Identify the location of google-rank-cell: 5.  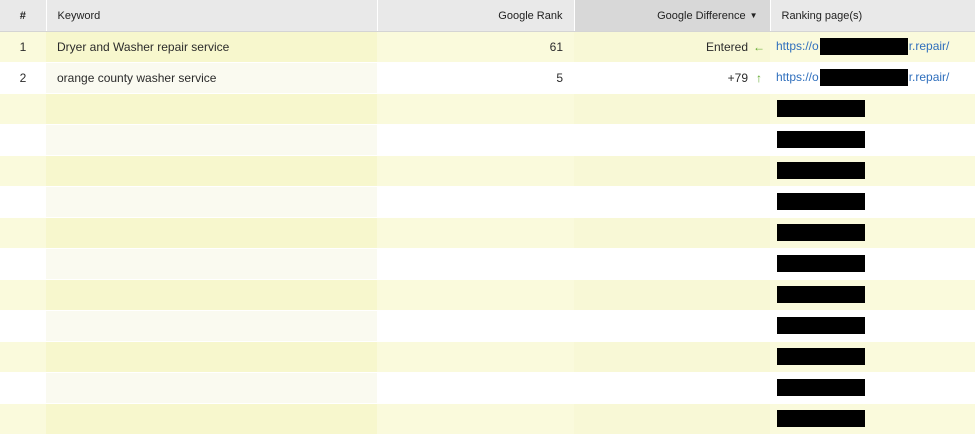
(475, 78).